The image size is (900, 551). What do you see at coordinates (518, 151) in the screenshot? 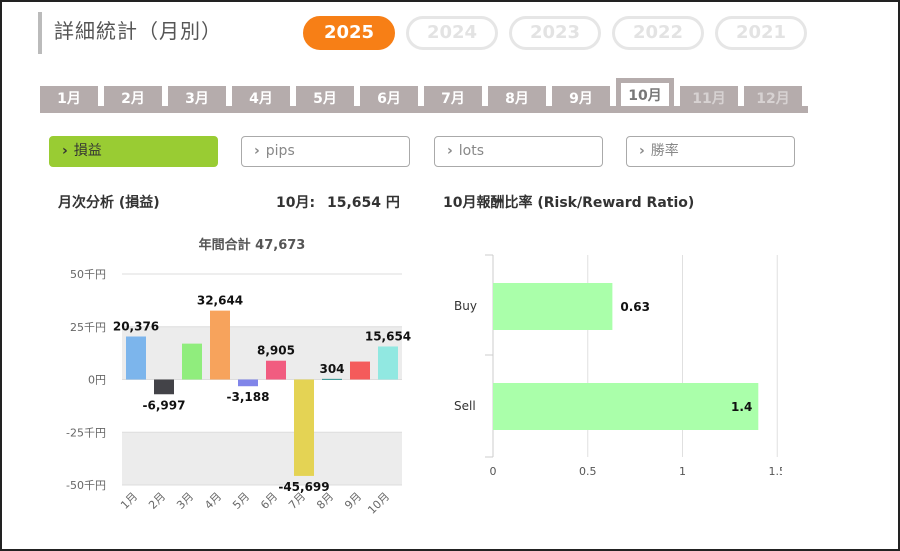
I see `metric-button-2: › lots` at bounding box center [518, 151].